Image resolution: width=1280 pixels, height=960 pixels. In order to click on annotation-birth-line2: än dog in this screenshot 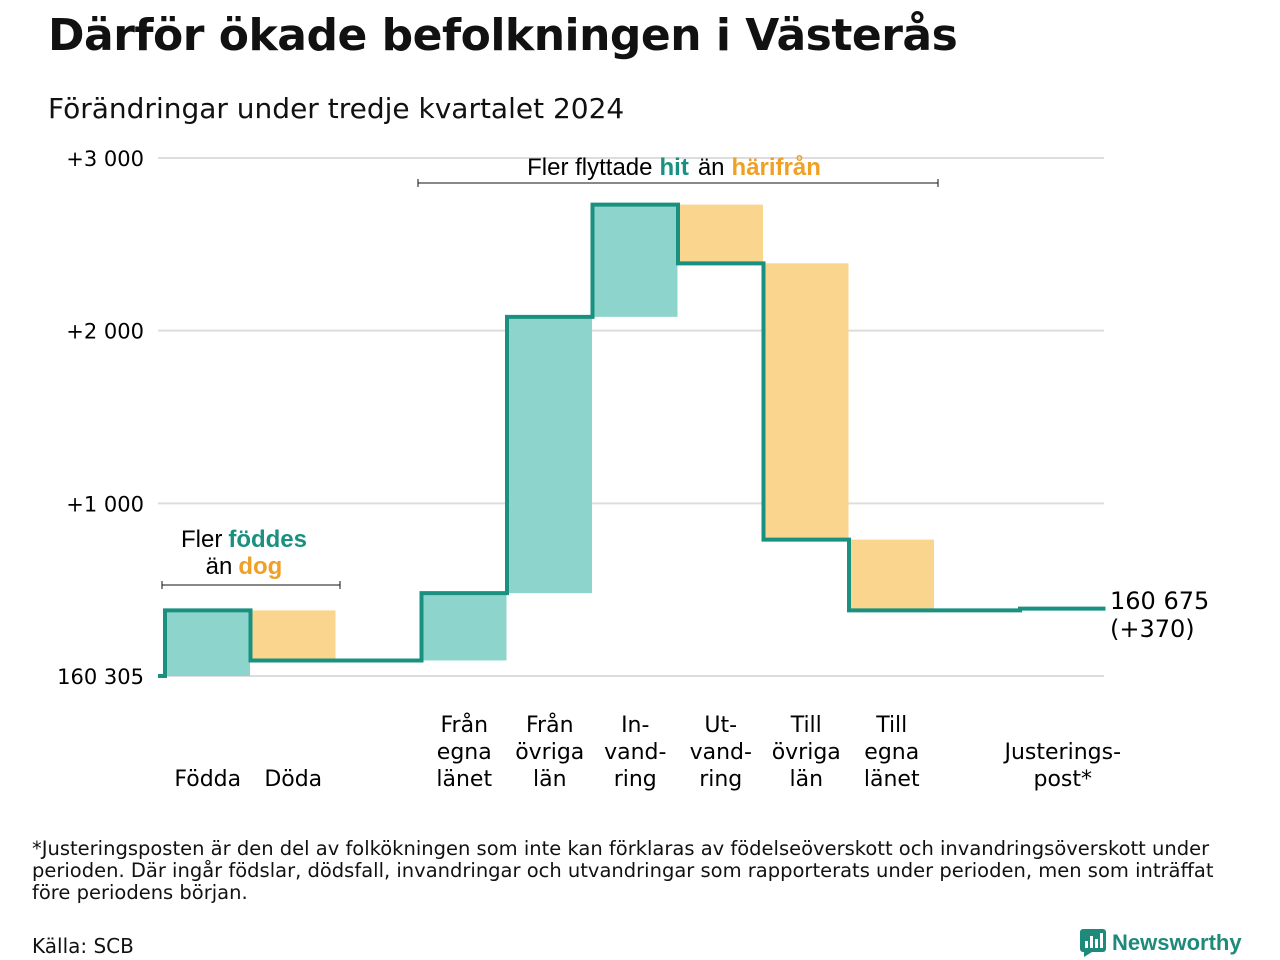, I will do `click(244, 566)`.